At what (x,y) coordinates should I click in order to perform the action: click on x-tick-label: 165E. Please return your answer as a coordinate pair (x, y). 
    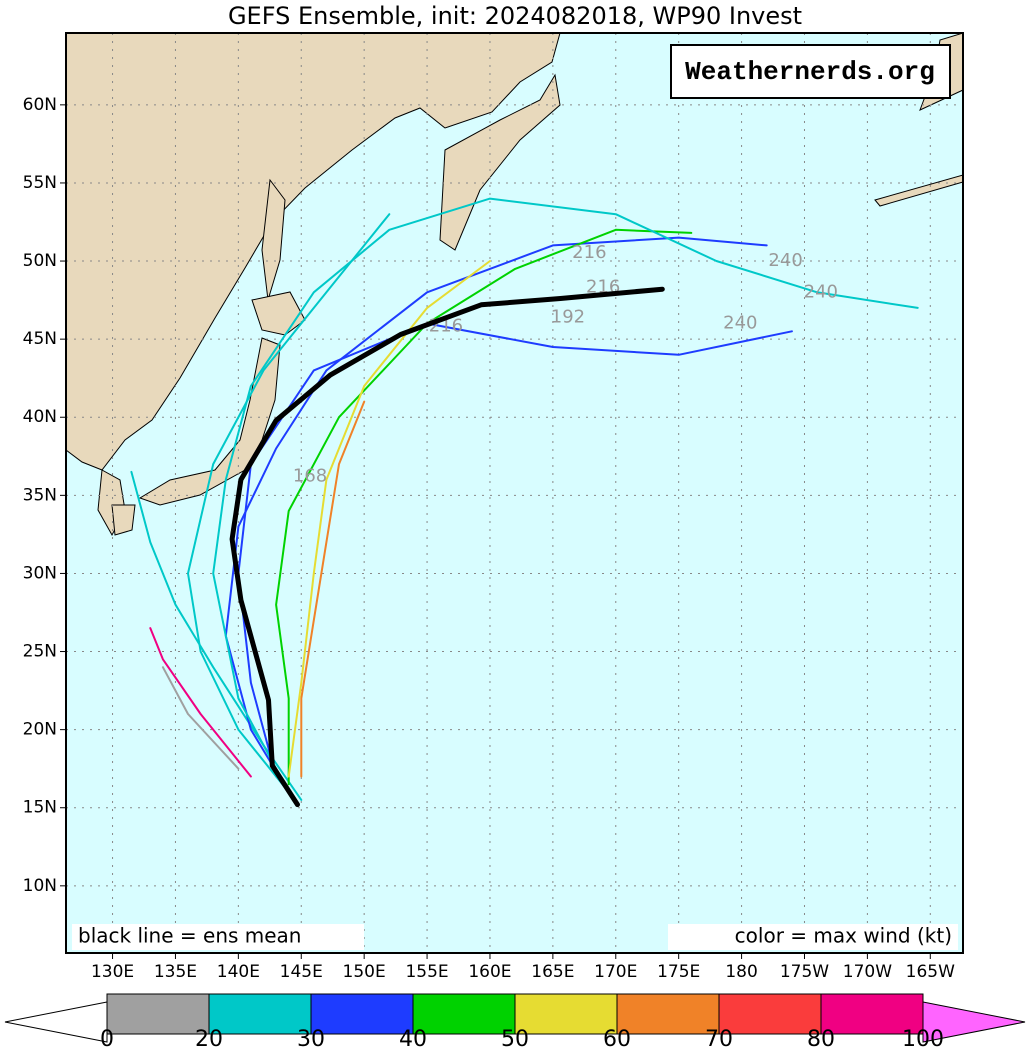
    Looking at the image, I should click on (552, 972).